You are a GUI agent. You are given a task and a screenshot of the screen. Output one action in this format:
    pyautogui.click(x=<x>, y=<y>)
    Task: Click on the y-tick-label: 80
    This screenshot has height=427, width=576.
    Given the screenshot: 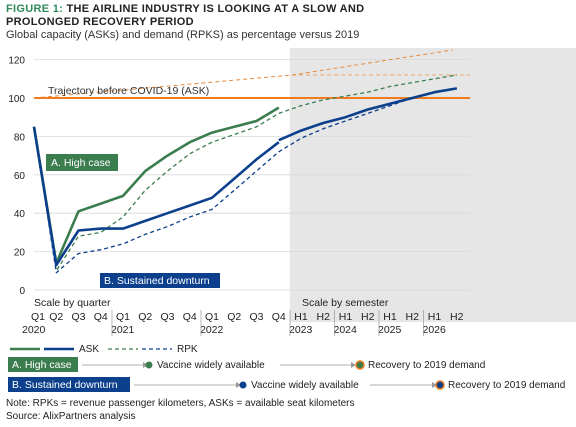 What is the action you would take?
    pyautogui.click(x=20, y=137)
    